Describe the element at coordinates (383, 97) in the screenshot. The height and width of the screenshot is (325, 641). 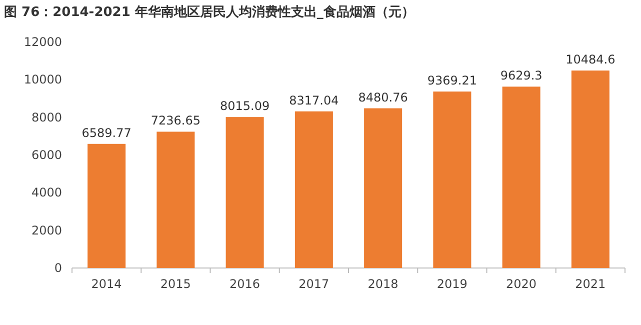
I see `data-label: 8480.76` at that location.